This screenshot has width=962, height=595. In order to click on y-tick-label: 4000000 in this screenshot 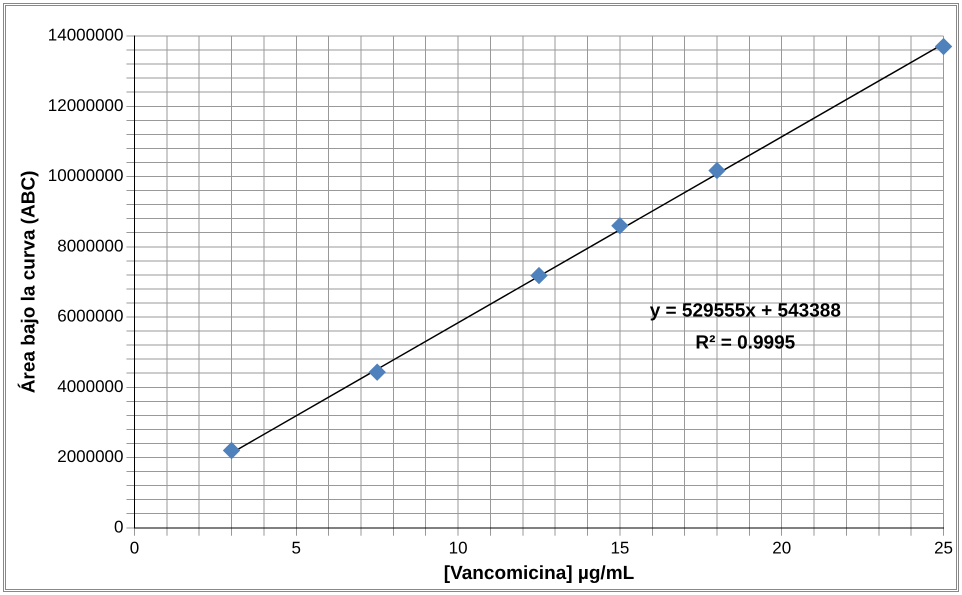, I will do `click(90, 386)`.